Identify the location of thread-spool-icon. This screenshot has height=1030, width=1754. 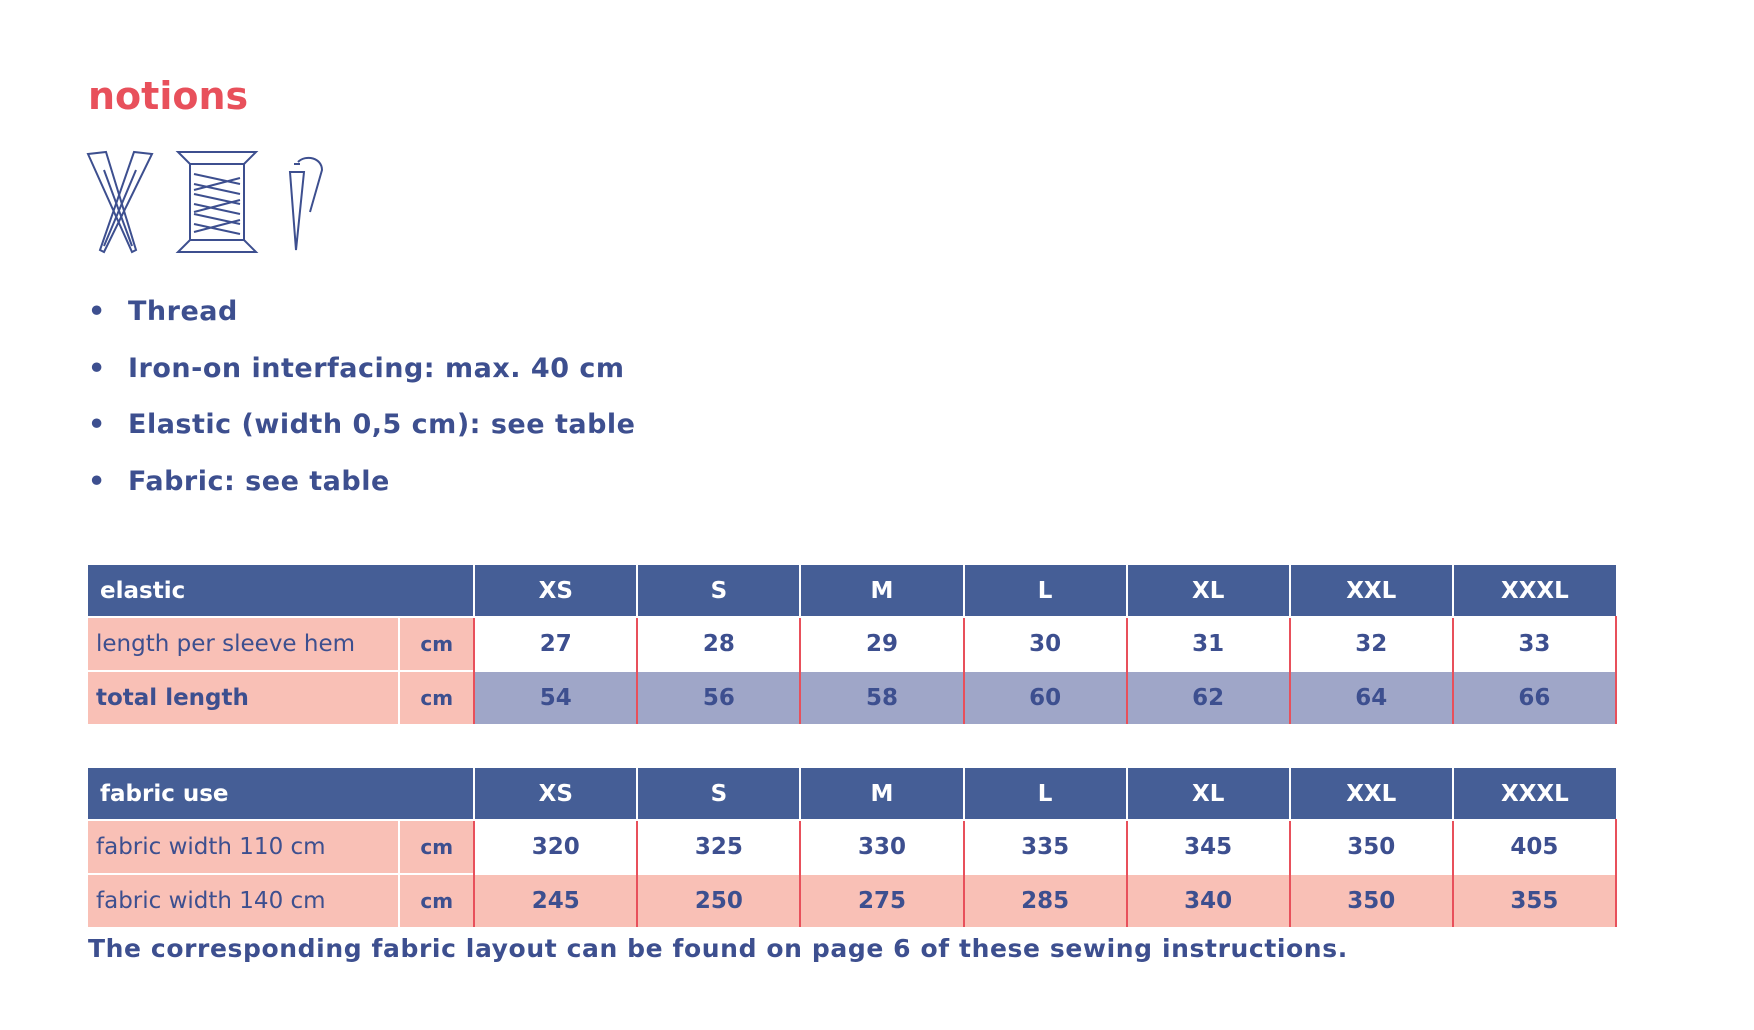
(217, 202).